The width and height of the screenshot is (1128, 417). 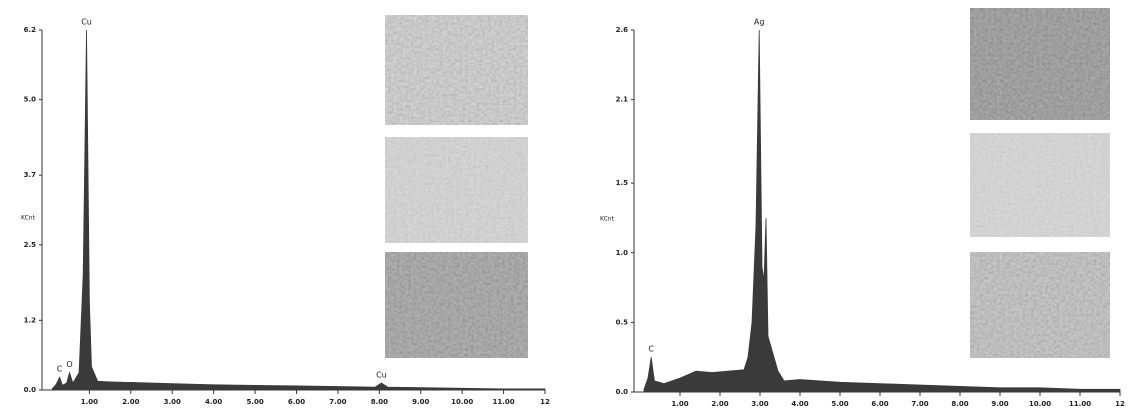 I want to click on y-tick-label: 0.5, so click(x=622, y=322).